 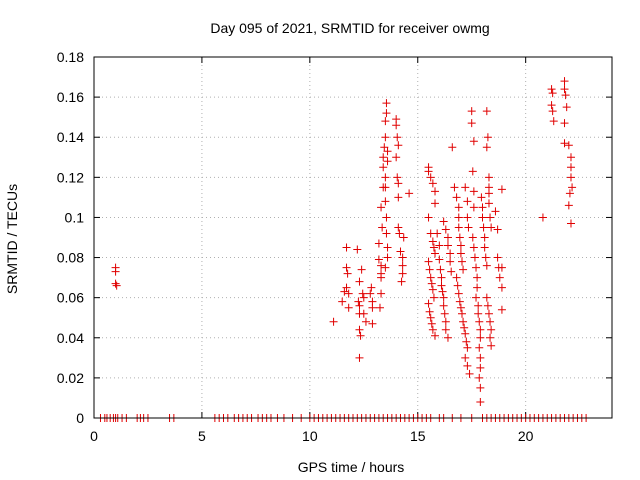 I want to click on y-tick-label: 0.18, so click(x=70, y=57).